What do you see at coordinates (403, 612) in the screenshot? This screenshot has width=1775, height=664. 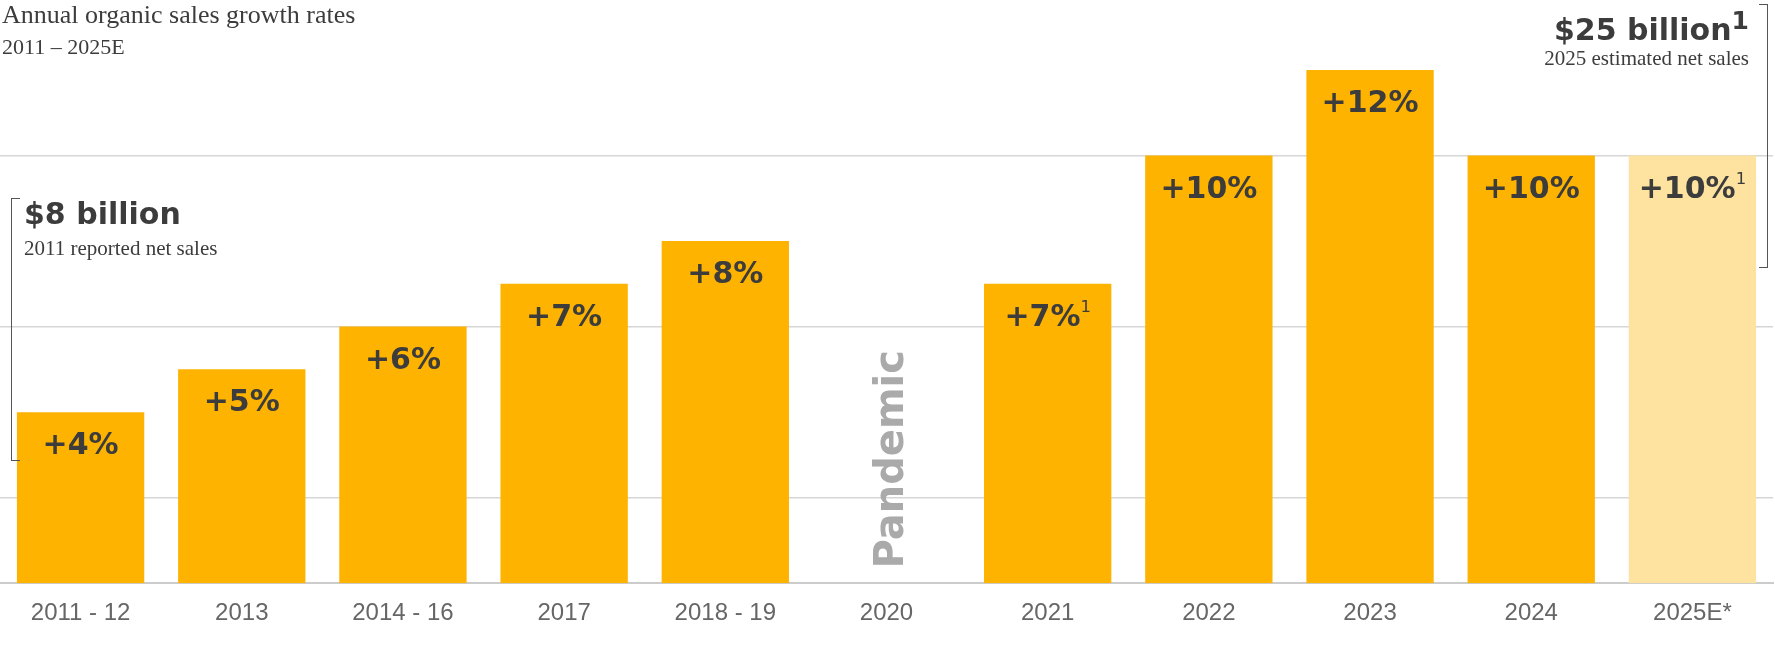 I see `x-tick-label: 2014 - 16` at bounding box center [403, 612].